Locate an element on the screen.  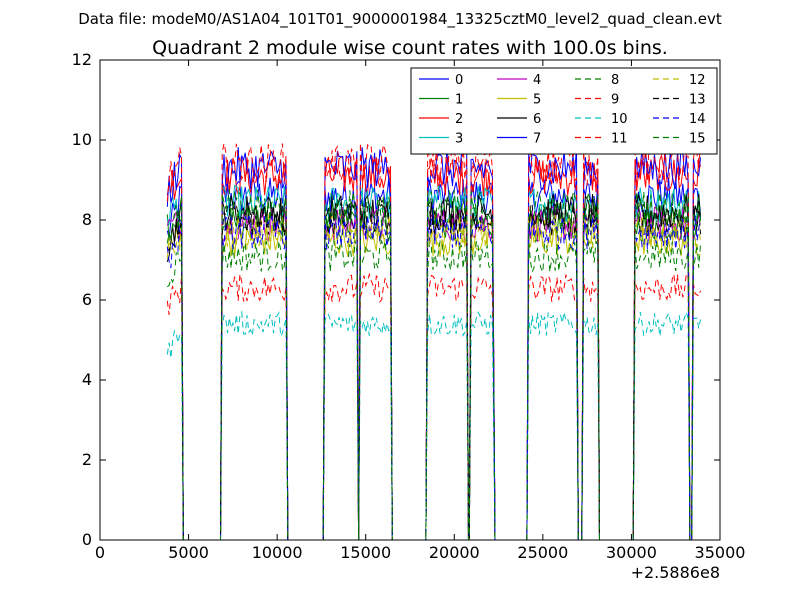
y-tick-label: 0 is located at coordinates (87, 539).